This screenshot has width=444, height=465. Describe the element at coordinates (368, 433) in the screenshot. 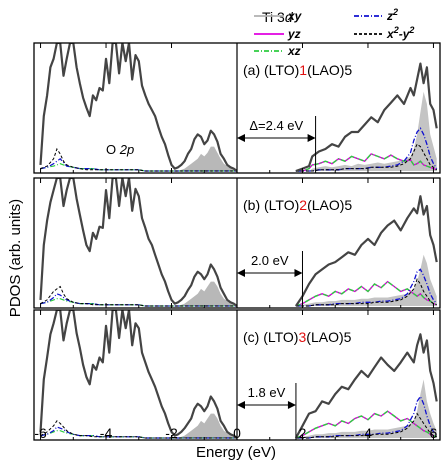

I see `x-tick-label: 4` at that location.